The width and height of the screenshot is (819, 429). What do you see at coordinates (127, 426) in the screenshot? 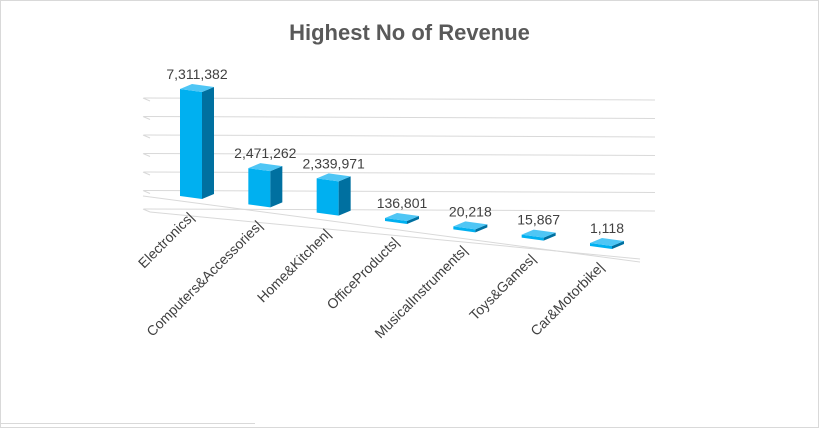
I see `bottom-border` at bounding box center [127, 426].